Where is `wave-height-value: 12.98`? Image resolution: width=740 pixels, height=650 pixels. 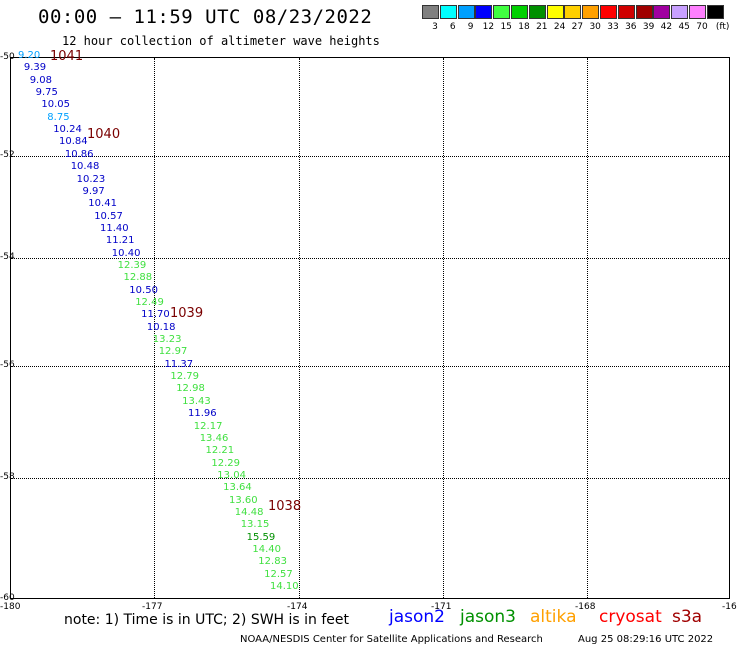 wave-height-value: 12.98 is located at coordinates (190, 389).